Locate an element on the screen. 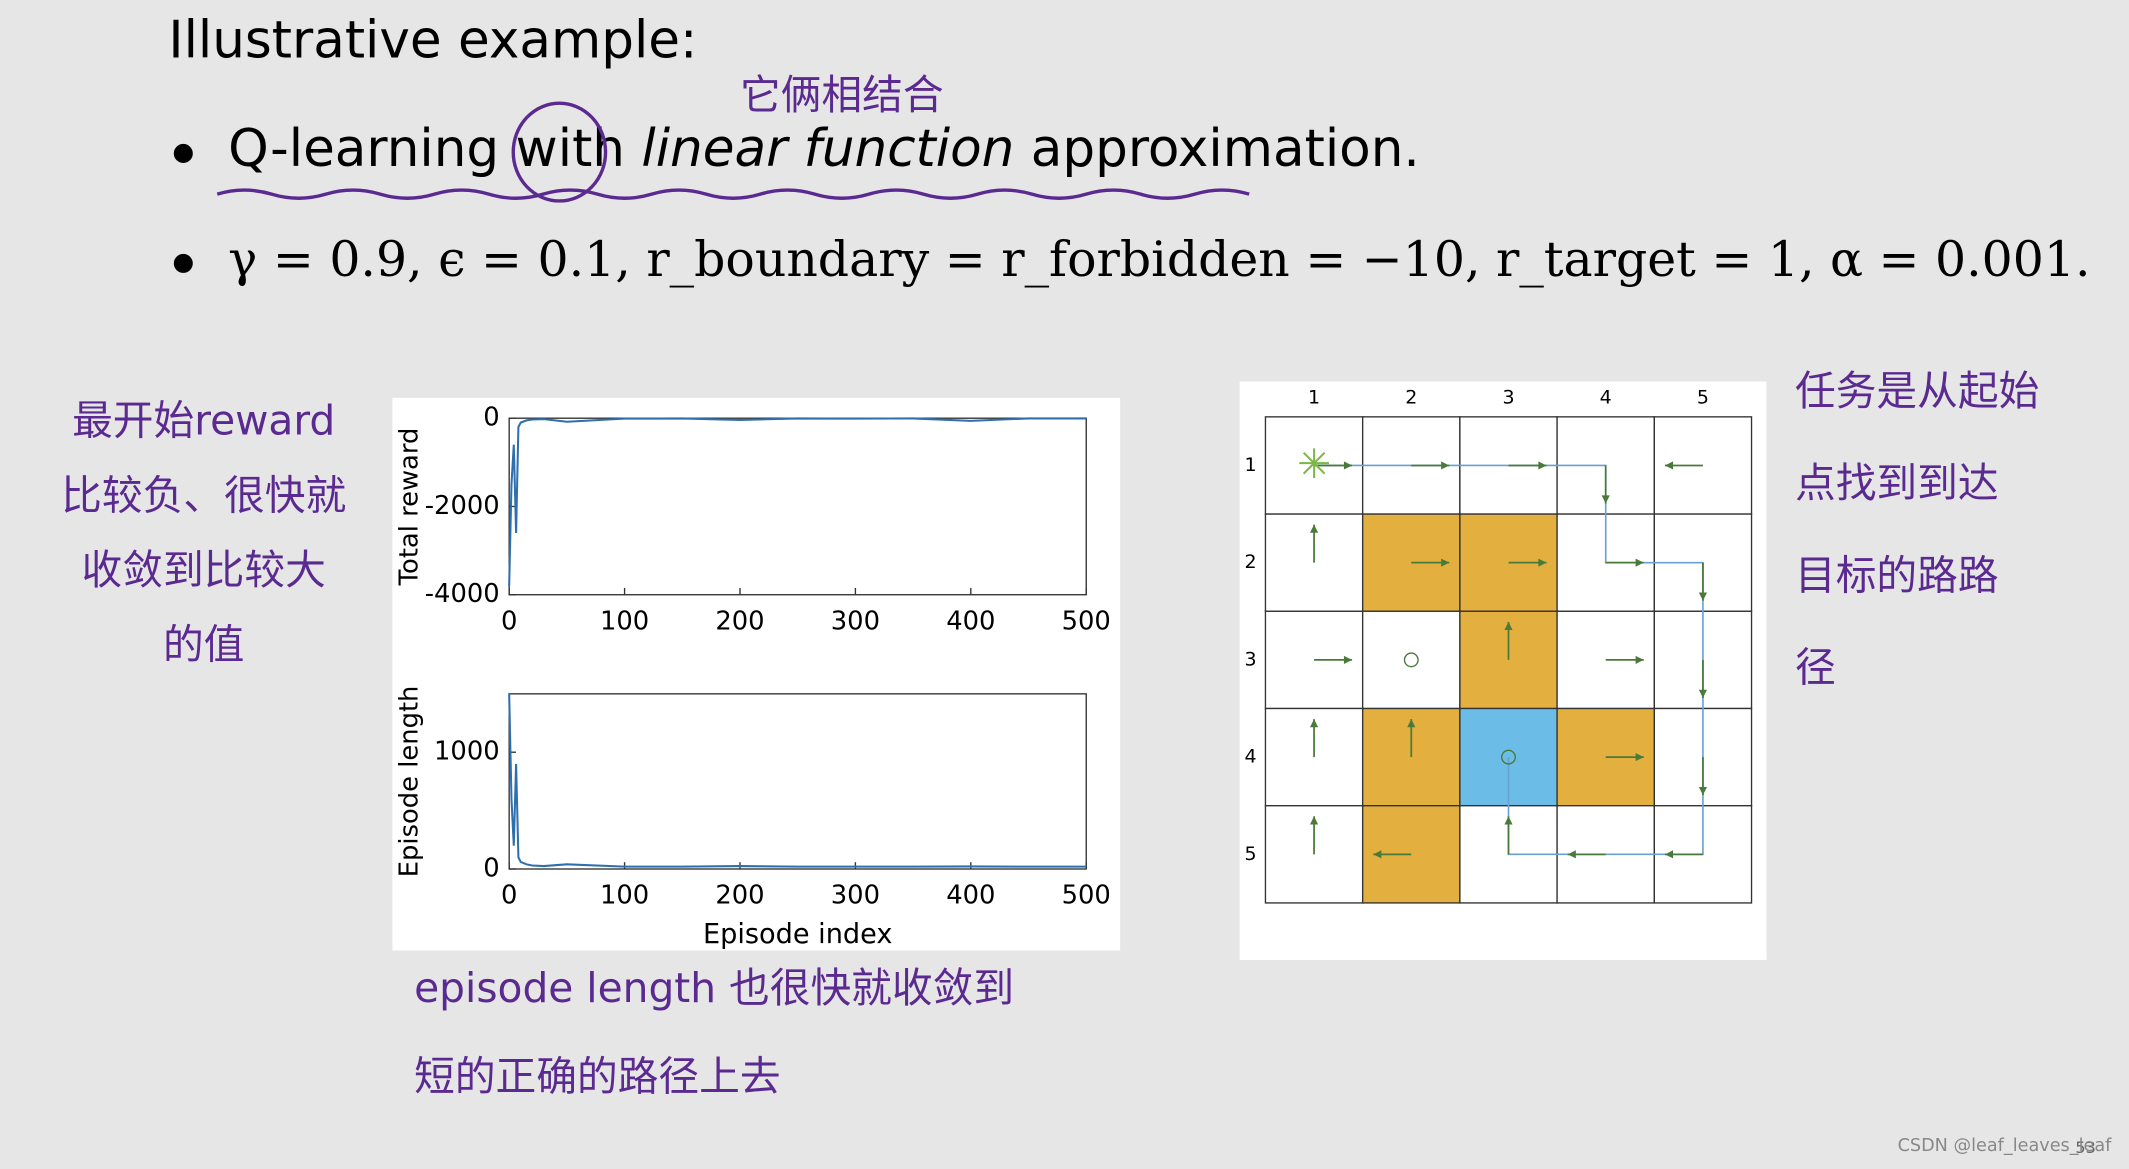 The width and height of the screenshot is (2129, 1169). note: 它俩相结合 is located at coordinates (842, 95).